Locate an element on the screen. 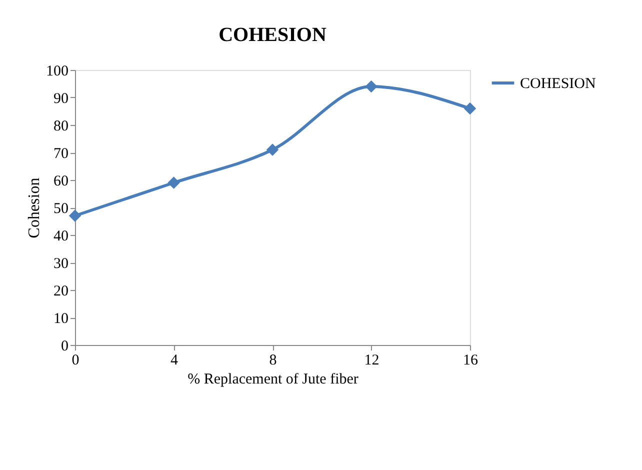 The height and width of the screenshot is (470, 642). y-tick-label: 0 is located at coordinates (64, 346).